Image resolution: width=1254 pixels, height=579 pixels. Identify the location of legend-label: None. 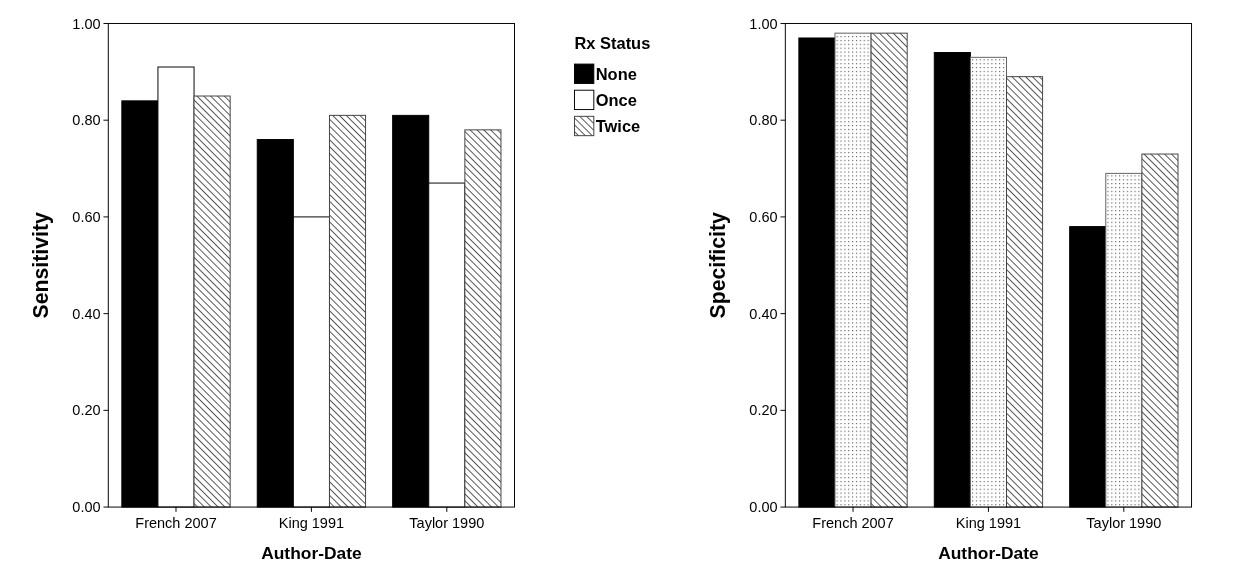
(616, 73).